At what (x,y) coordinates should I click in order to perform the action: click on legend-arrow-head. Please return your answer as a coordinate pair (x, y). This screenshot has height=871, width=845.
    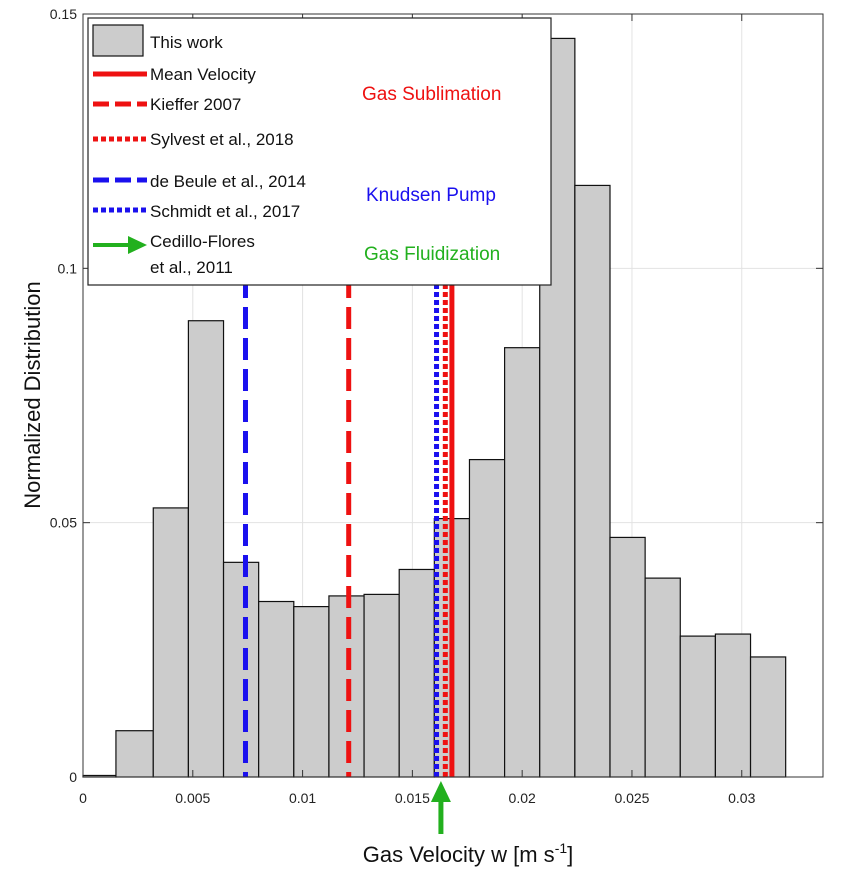
    Looking at the image, I should click on (137, 245).